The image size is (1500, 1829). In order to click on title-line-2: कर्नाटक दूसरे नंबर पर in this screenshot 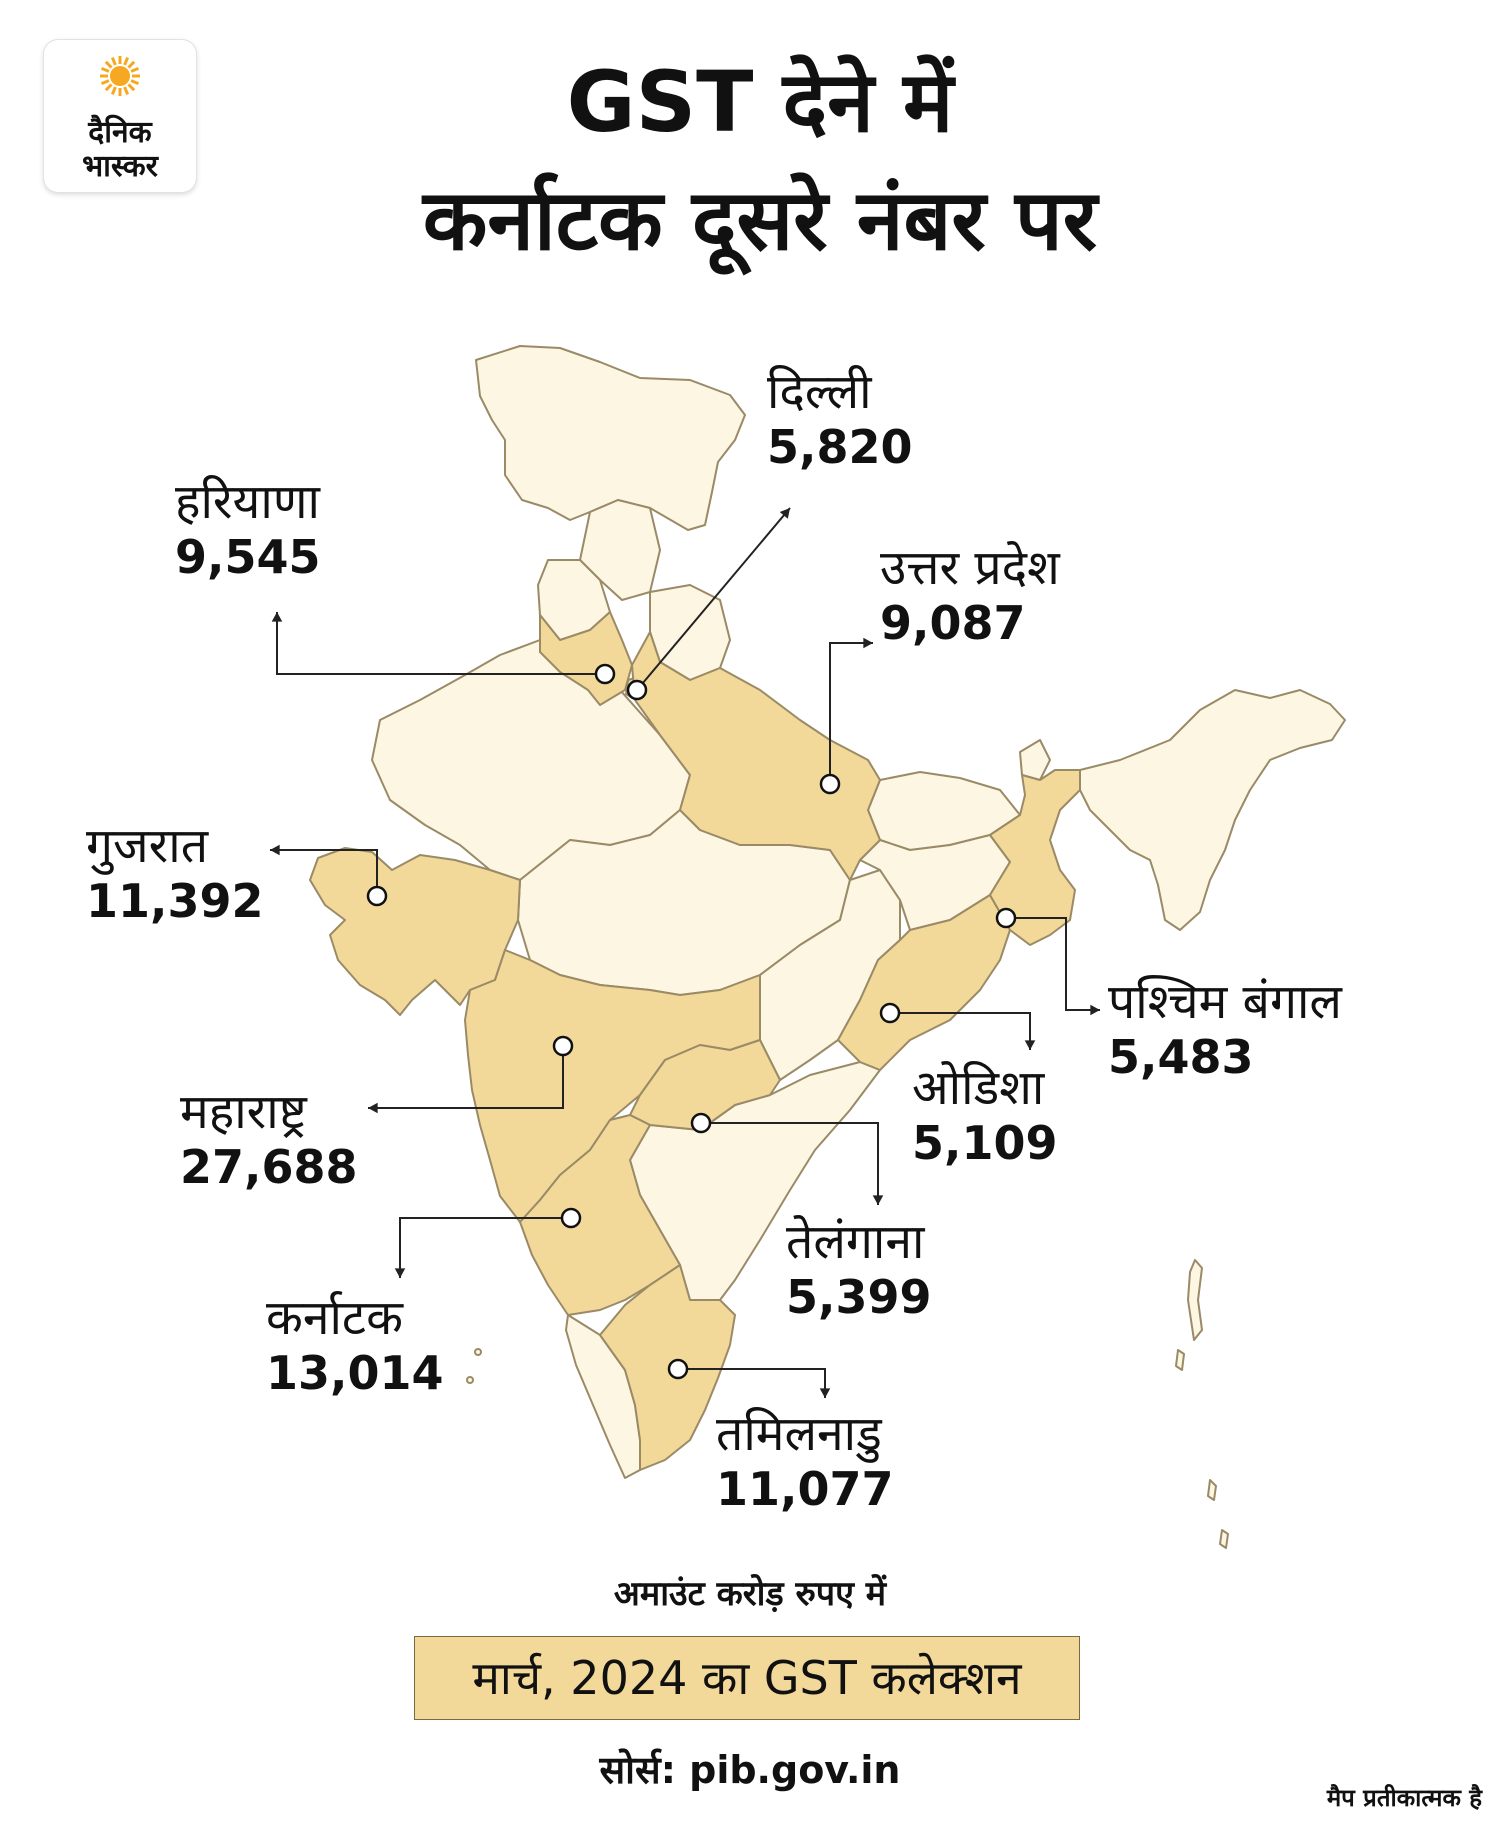, I will do `click(760, 220)`.